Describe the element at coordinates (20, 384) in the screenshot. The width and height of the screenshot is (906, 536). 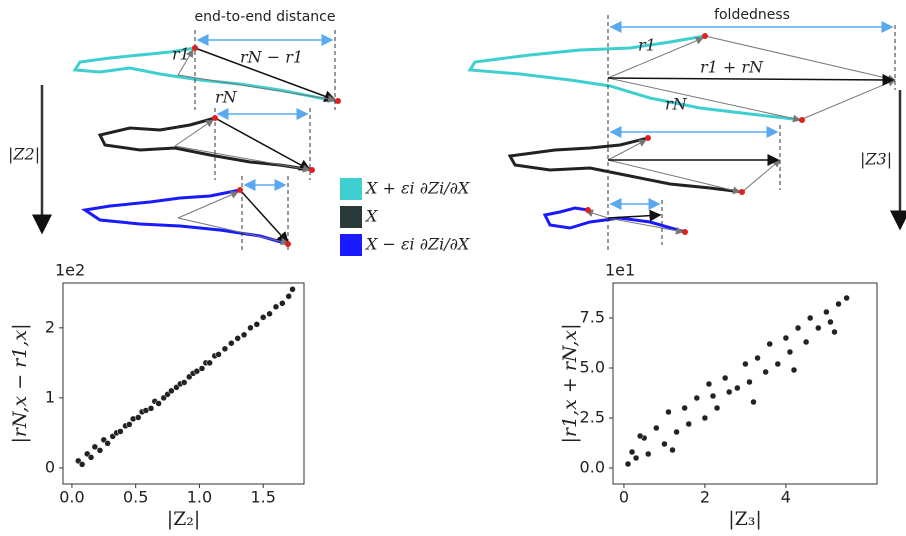
I see `y-axis-label: |rN,x − r1,x|` at that location.